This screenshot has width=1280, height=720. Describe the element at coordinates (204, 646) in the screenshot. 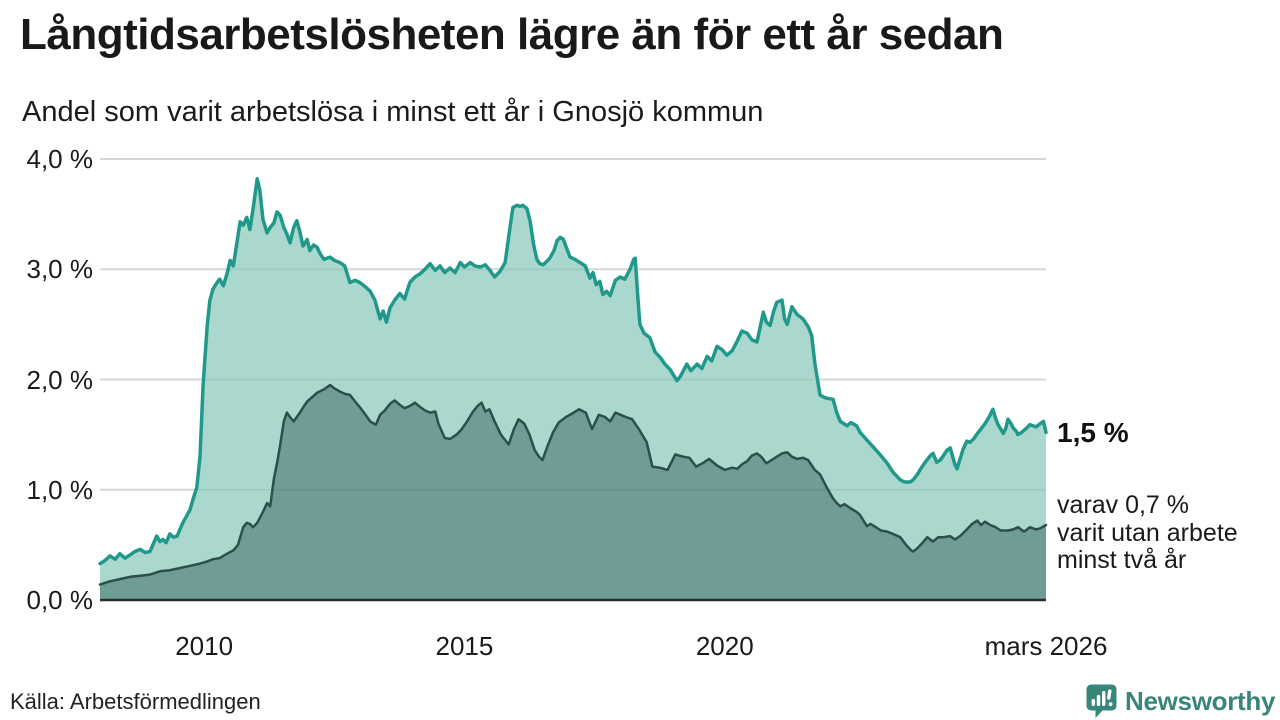

I see `x-axis-label: 2010` at that location.